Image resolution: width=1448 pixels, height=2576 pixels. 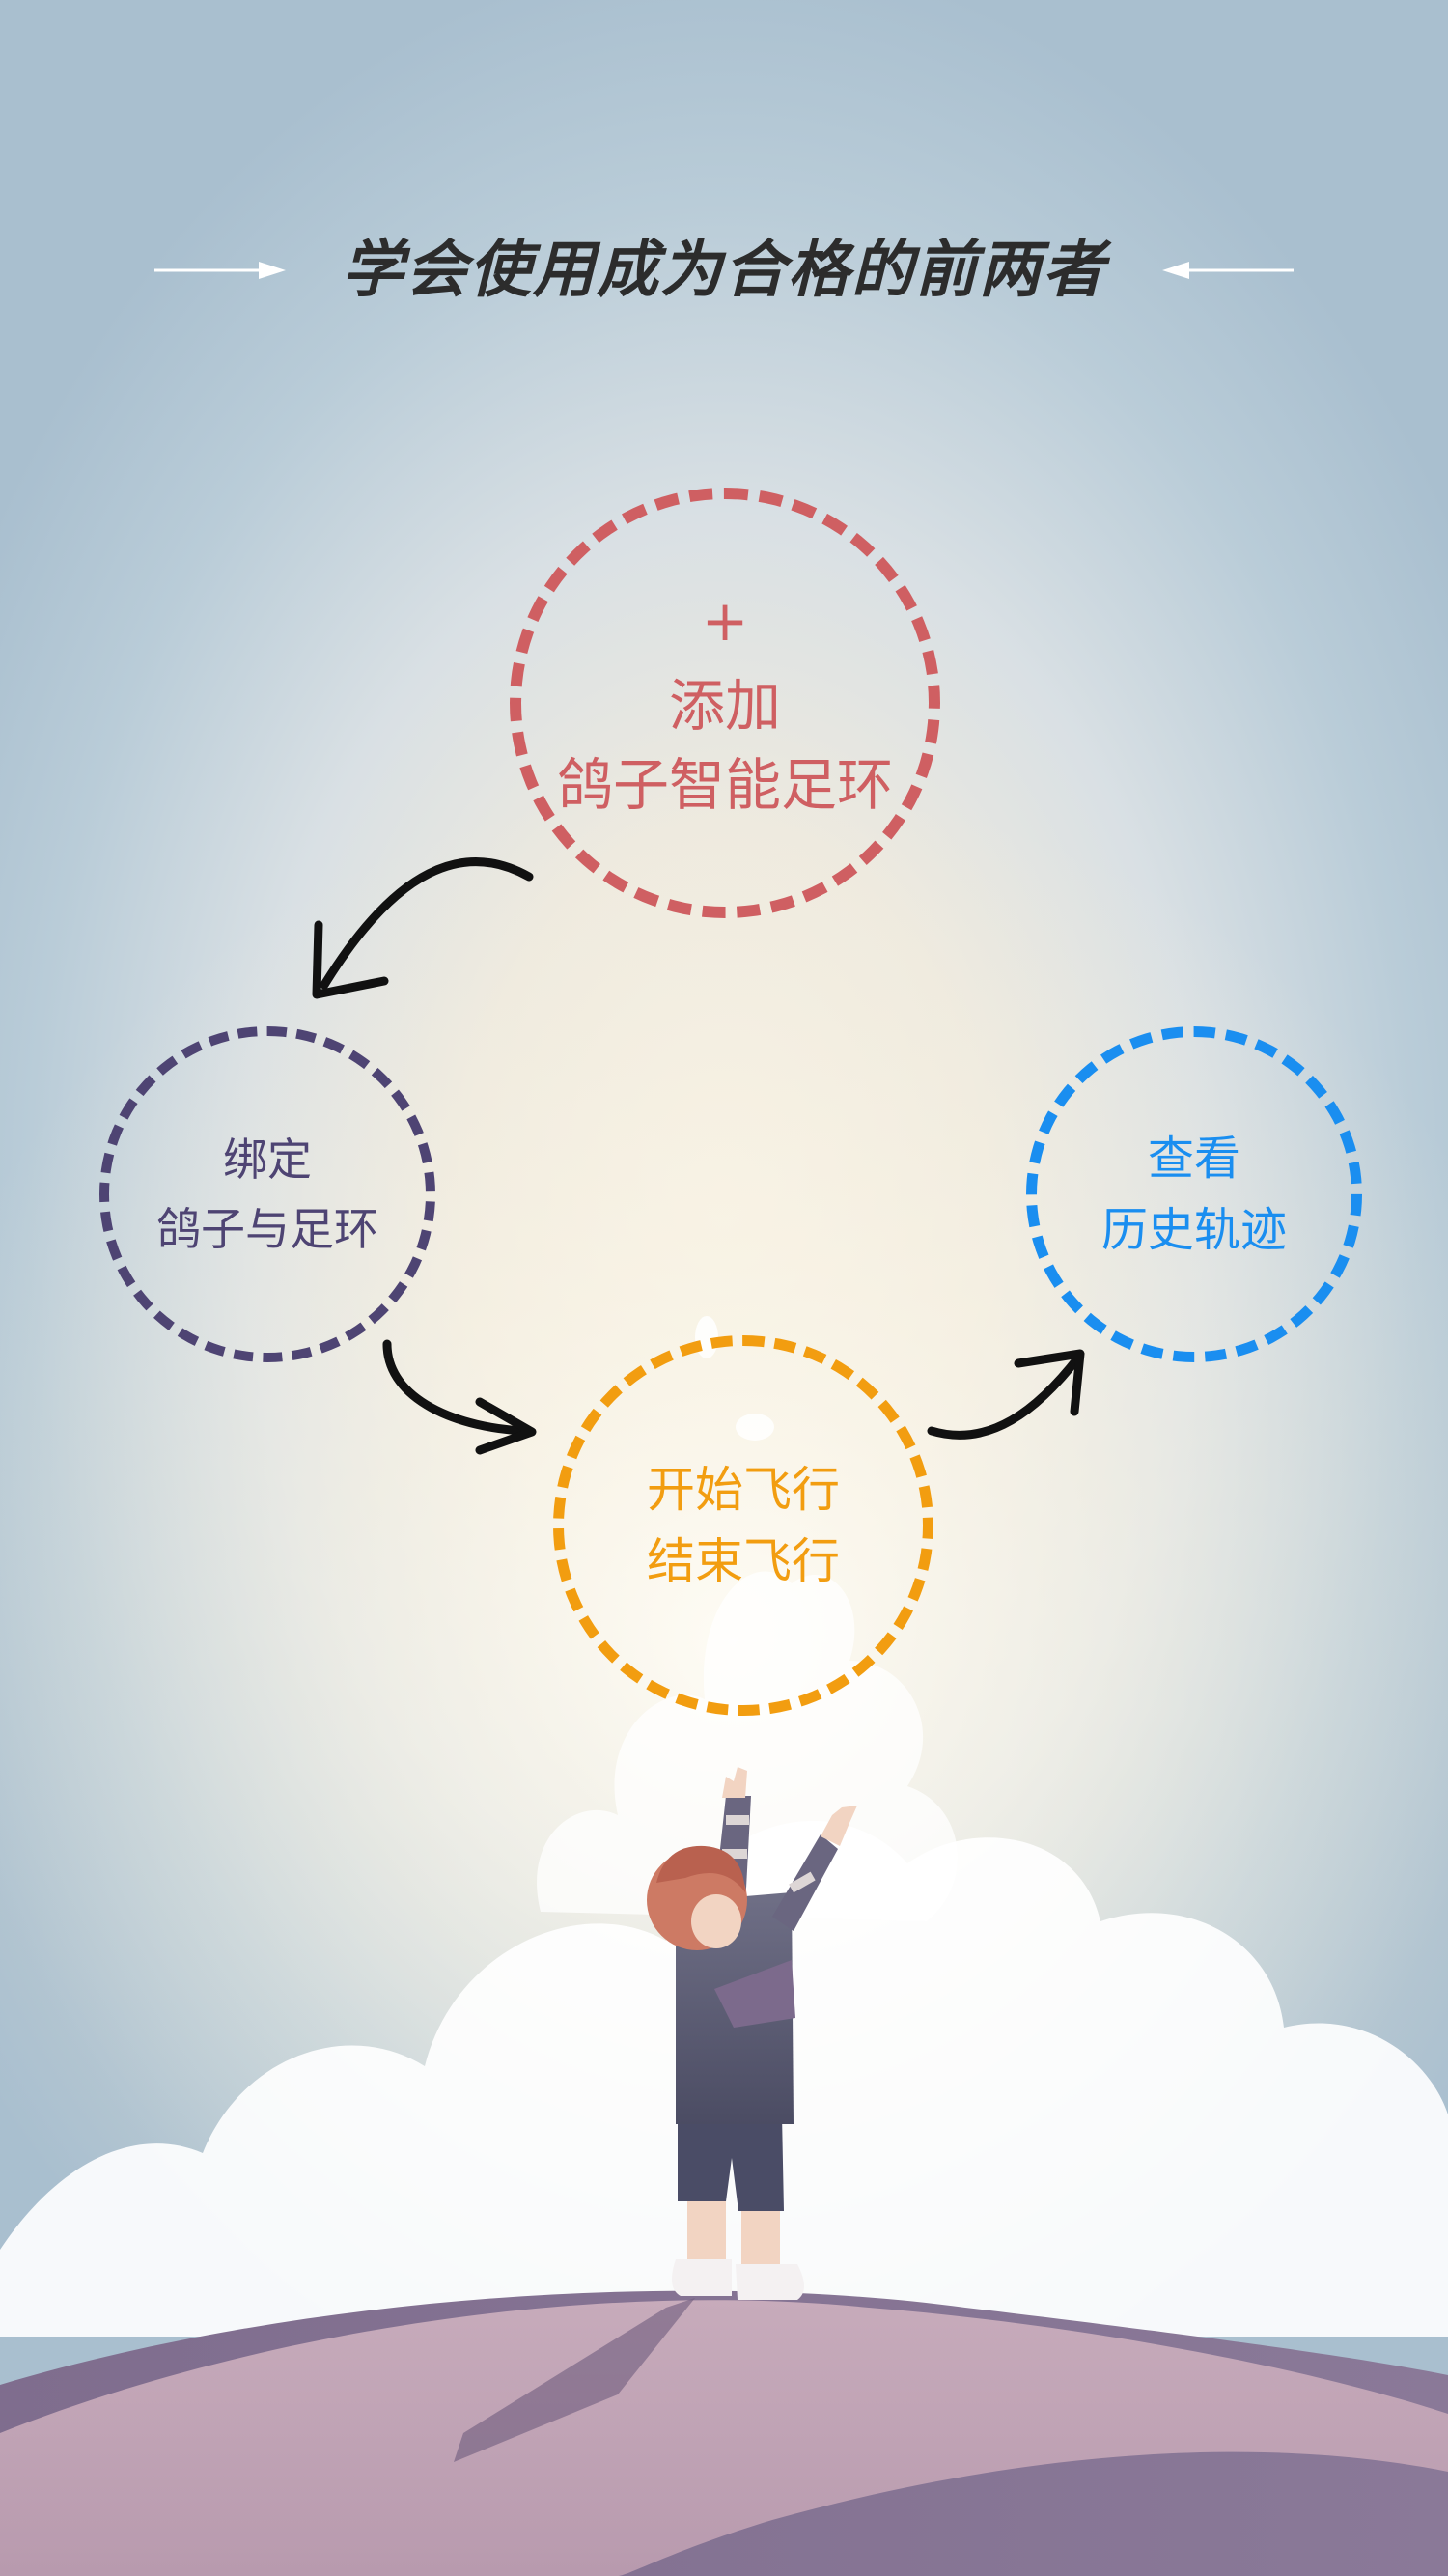 I want to click on hill-shadow, so click(x=574, y=2380).